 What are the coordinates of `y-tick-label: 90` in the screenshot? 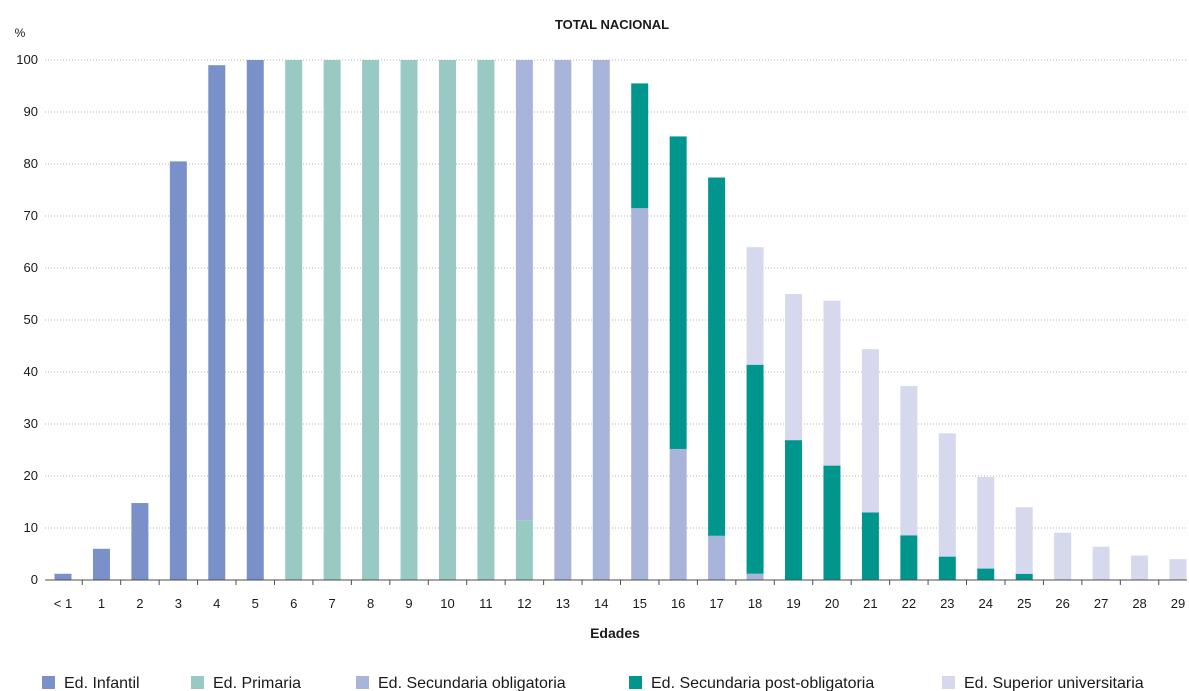 It's located at (31, 111).